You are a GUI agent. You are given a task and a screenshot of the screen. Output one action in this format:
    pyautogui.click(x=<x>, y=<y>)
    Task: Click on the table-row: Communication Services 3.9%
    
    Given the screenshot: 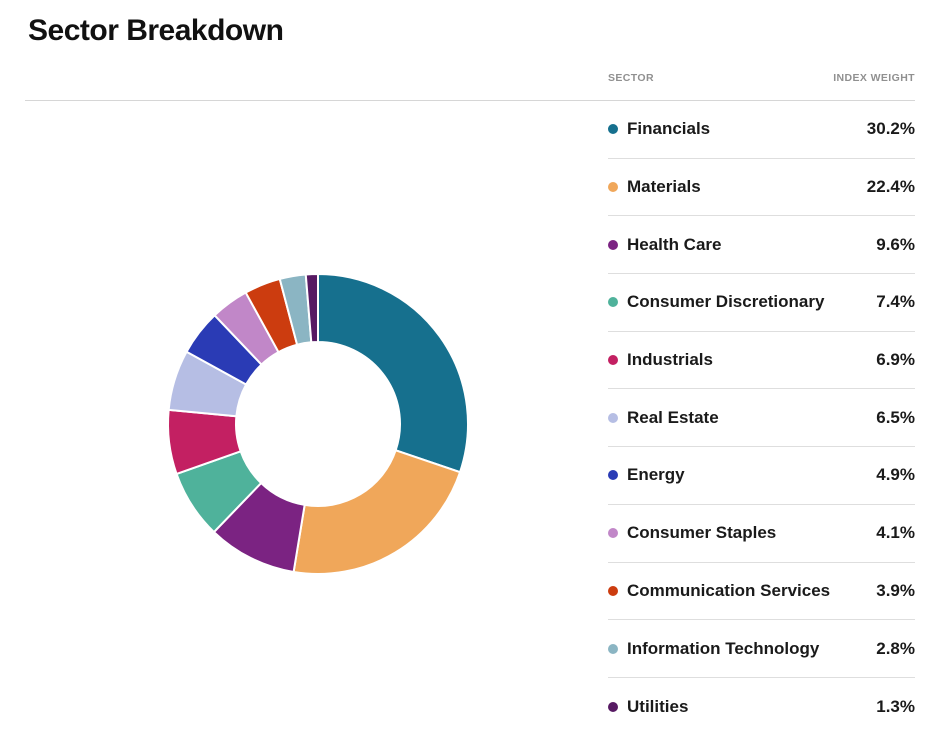 What is the action you would take?
    pyautogui.click(x=761, y=592)
    